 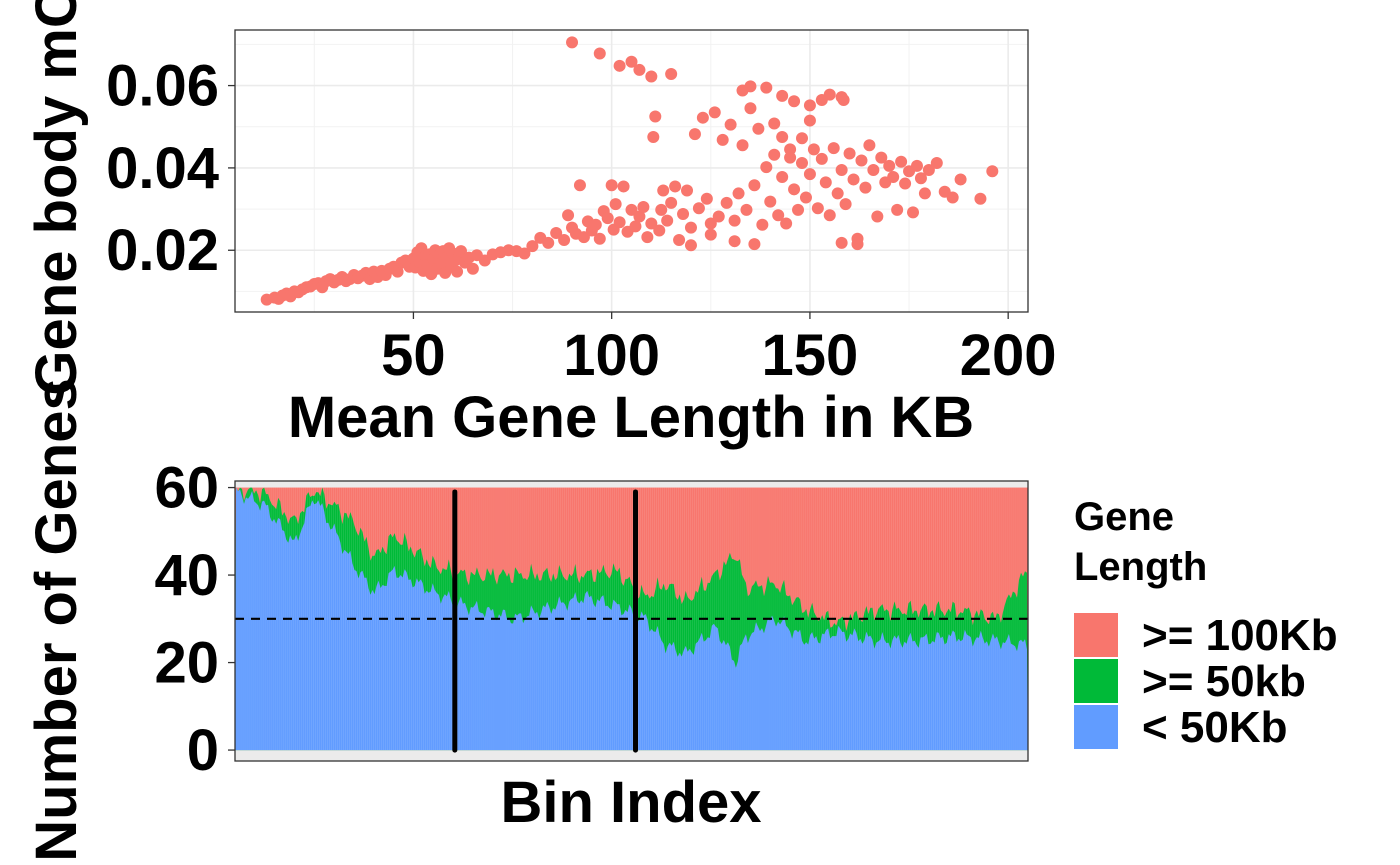 What do you see at coordinates (1215, 727) in the screenshot?
I see `legend-label: < 50Kb` at bounding box center [1215, 727].